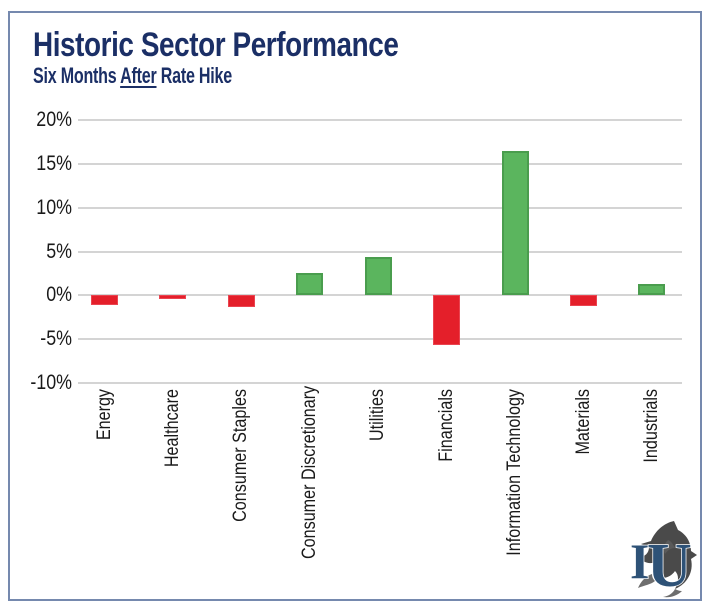 The width and height of the screenshot is (720, 614). I want to click on gridline--10, so click(380, 383).